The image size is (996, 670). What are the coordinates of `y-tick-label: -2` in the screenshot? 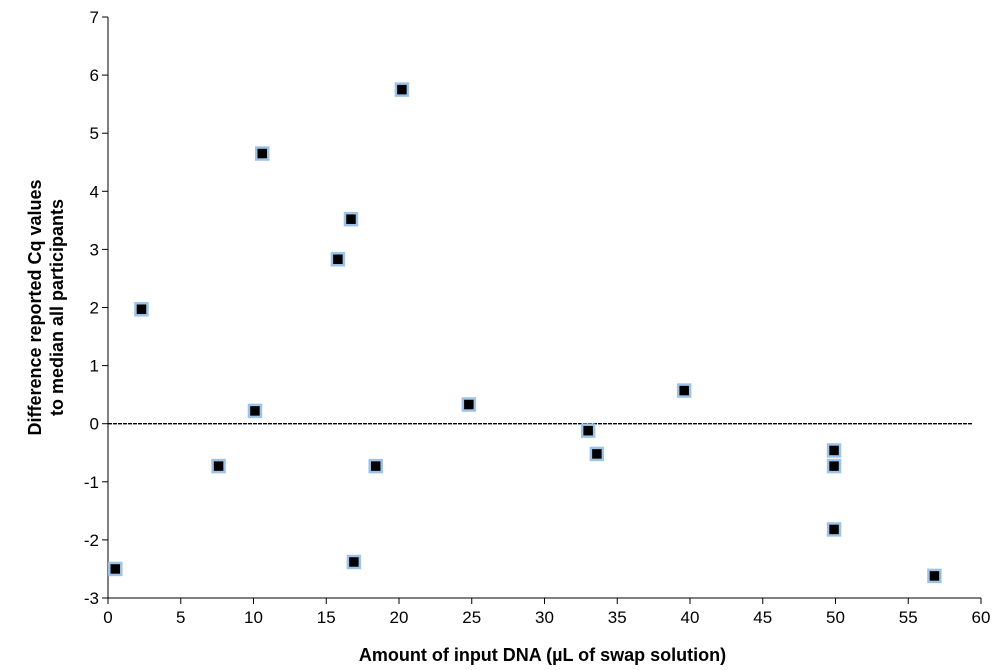 It's located at (91, 540).